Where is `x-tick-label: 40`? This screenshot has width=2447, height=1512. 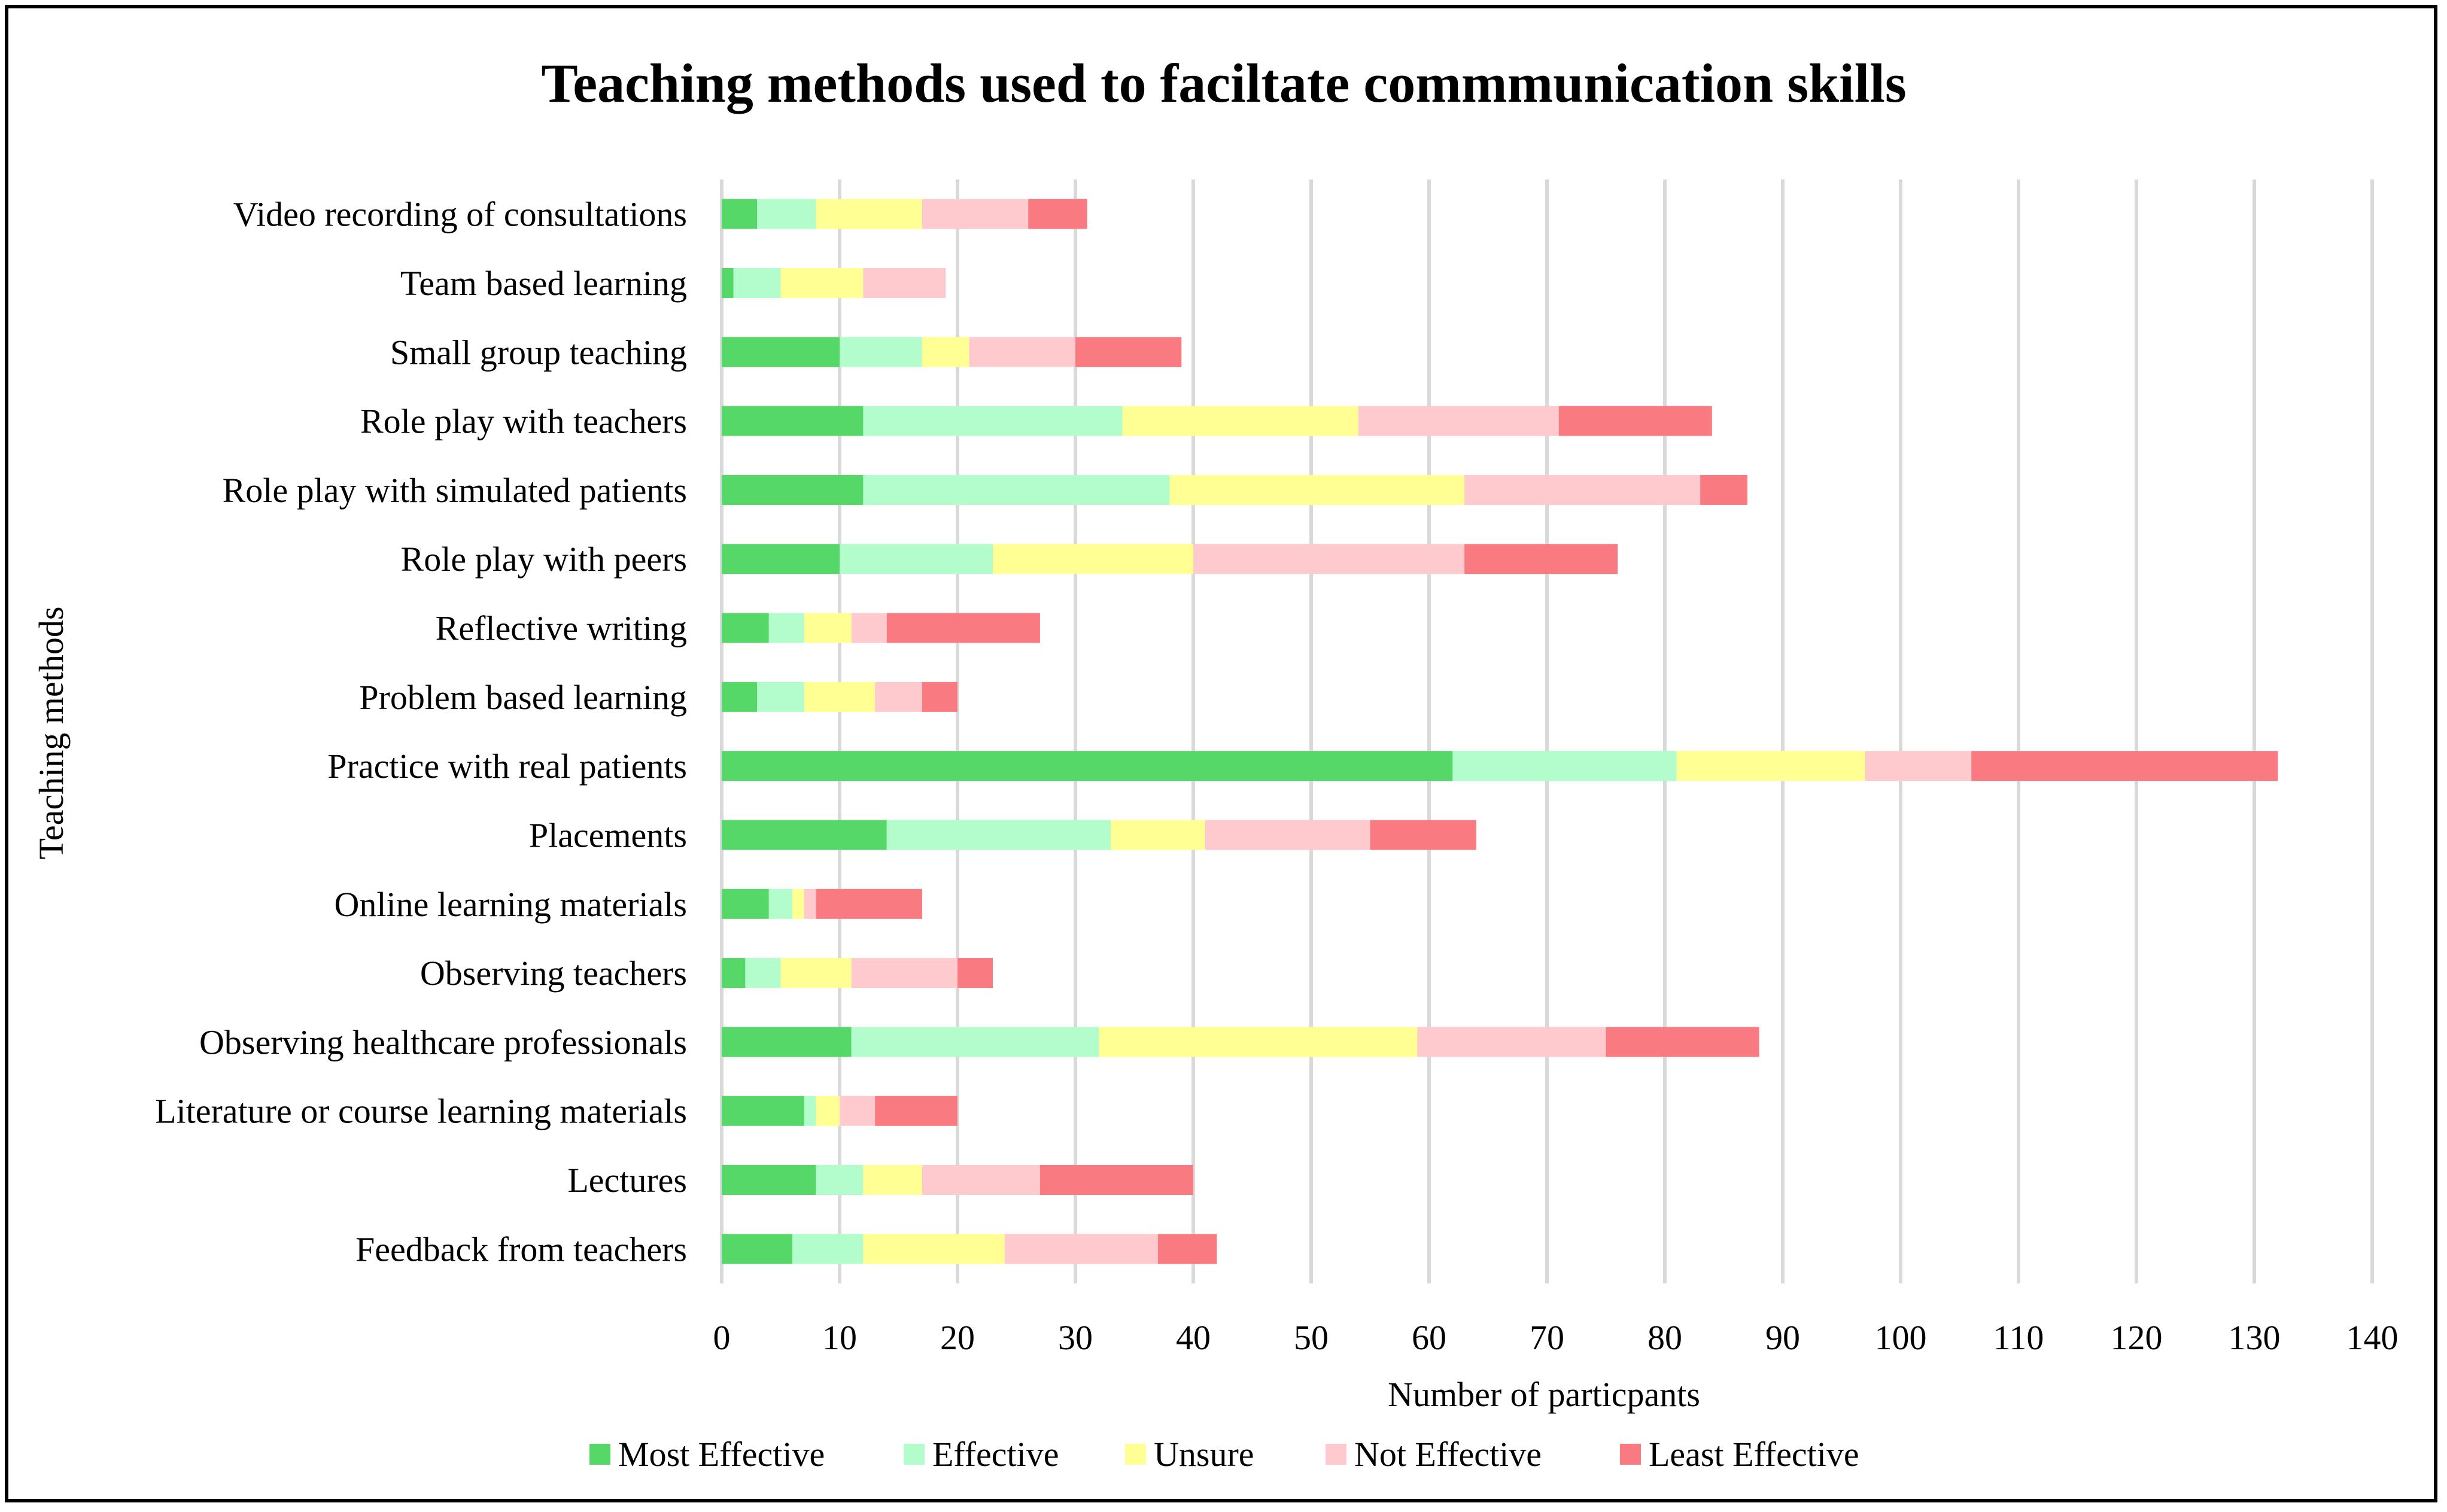 x-tick-label: 40 is located at coordinates (1193, 1337).